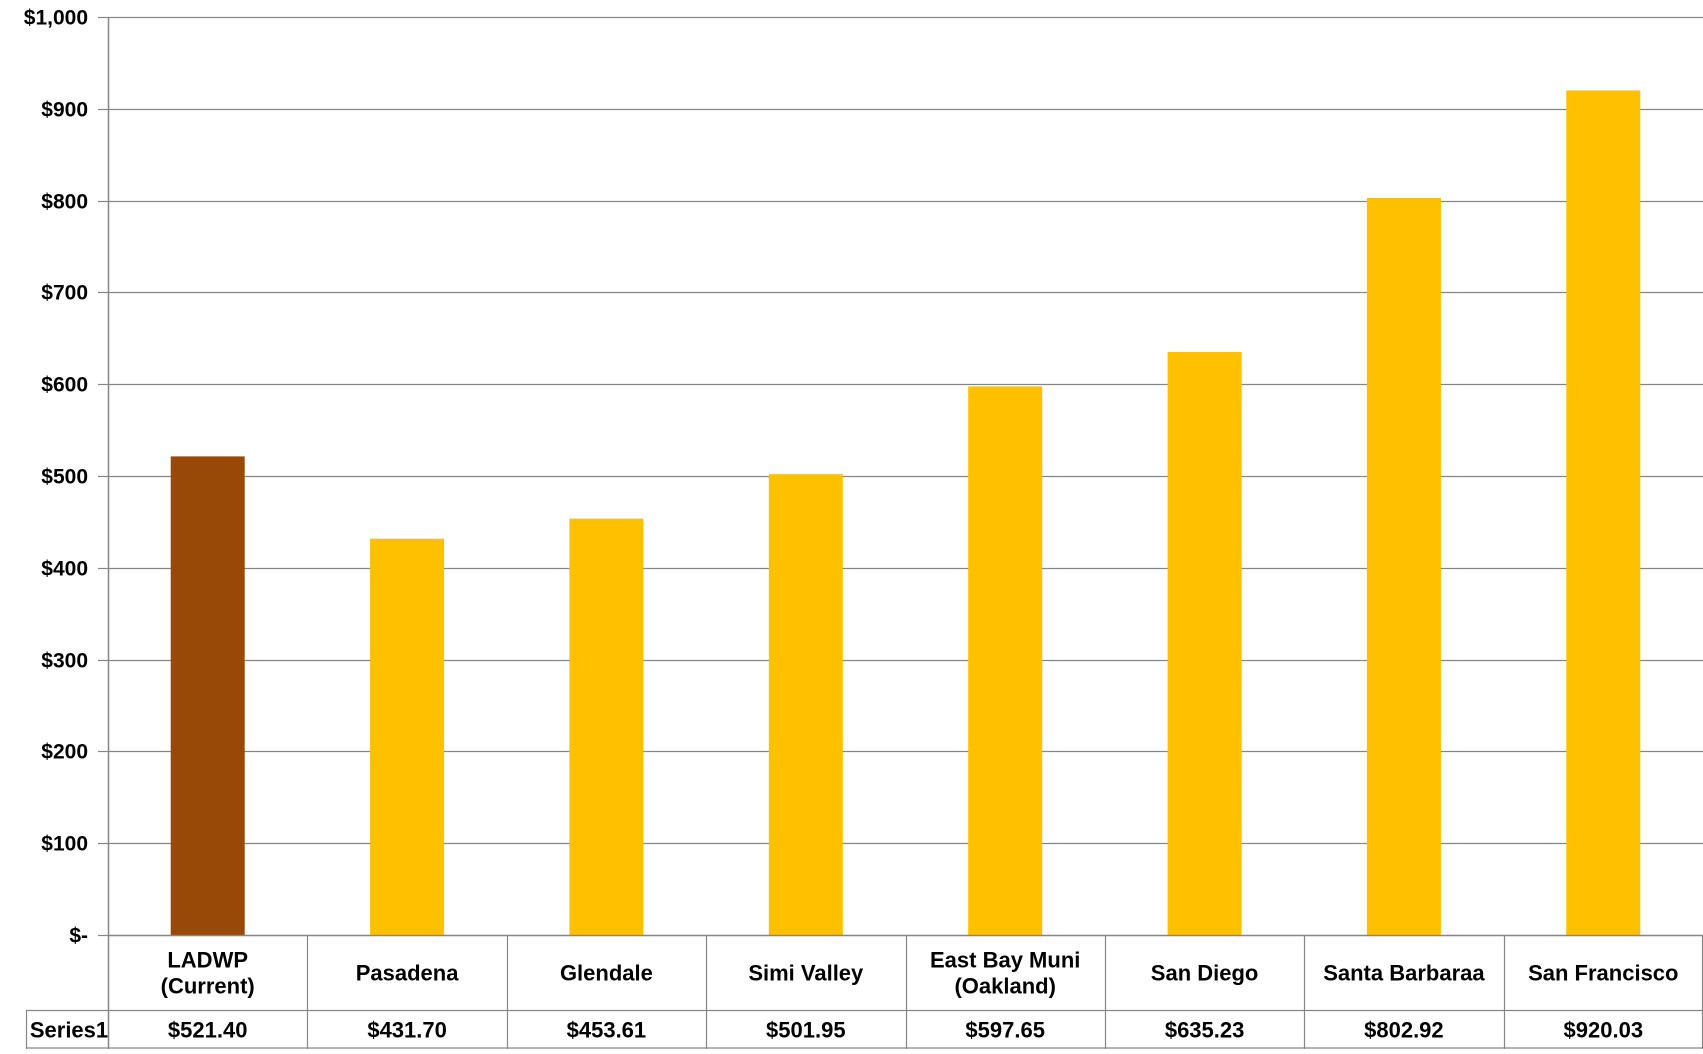 Image resolution: width=1703 pixels, height=1054 pixels. I want to click on y-tick-label: $1,000, so click(56, 18).